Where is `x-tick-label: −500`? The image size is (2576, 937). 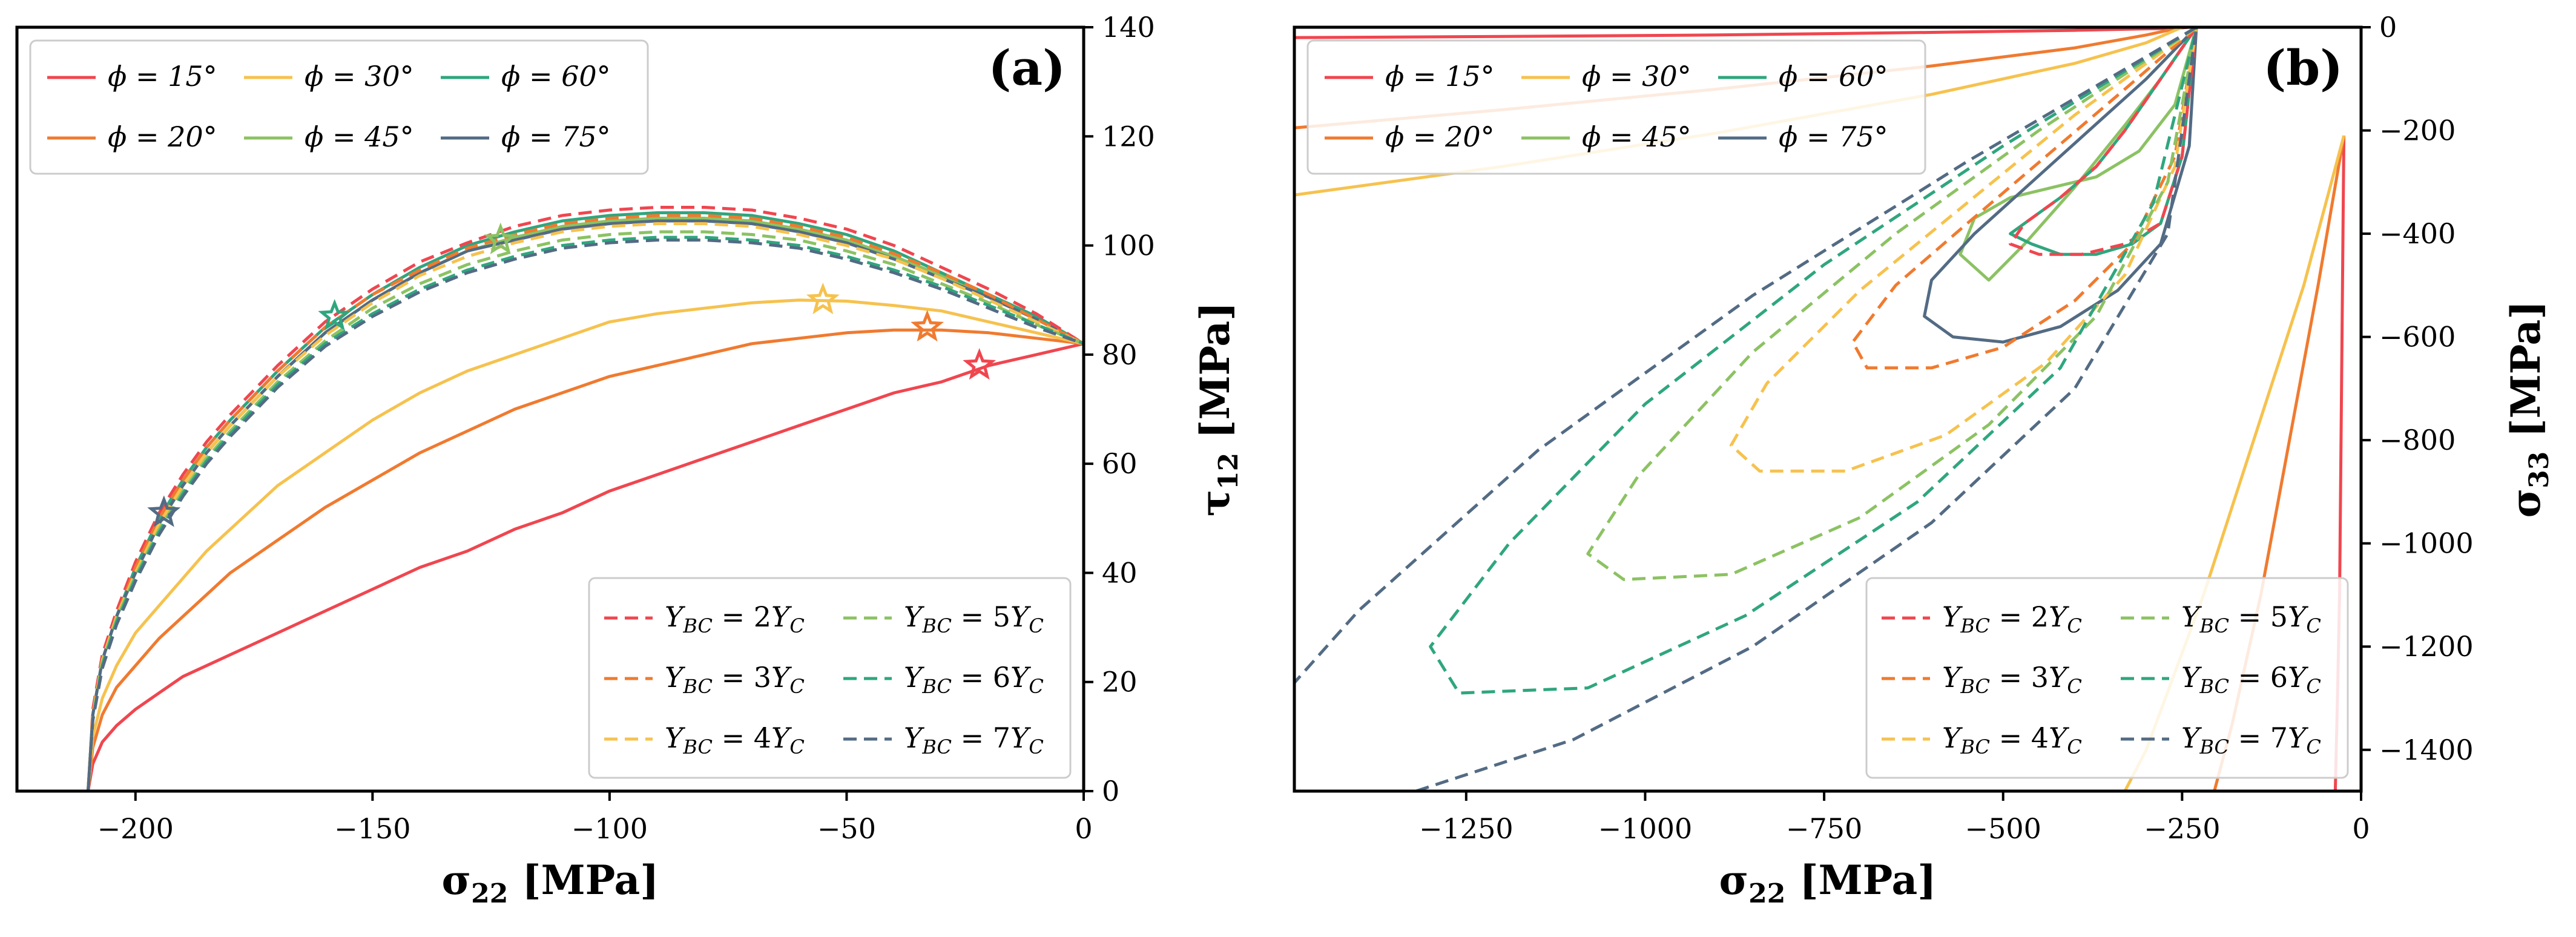 x-tick-label: −500 is located at coordinates (2003, 829).